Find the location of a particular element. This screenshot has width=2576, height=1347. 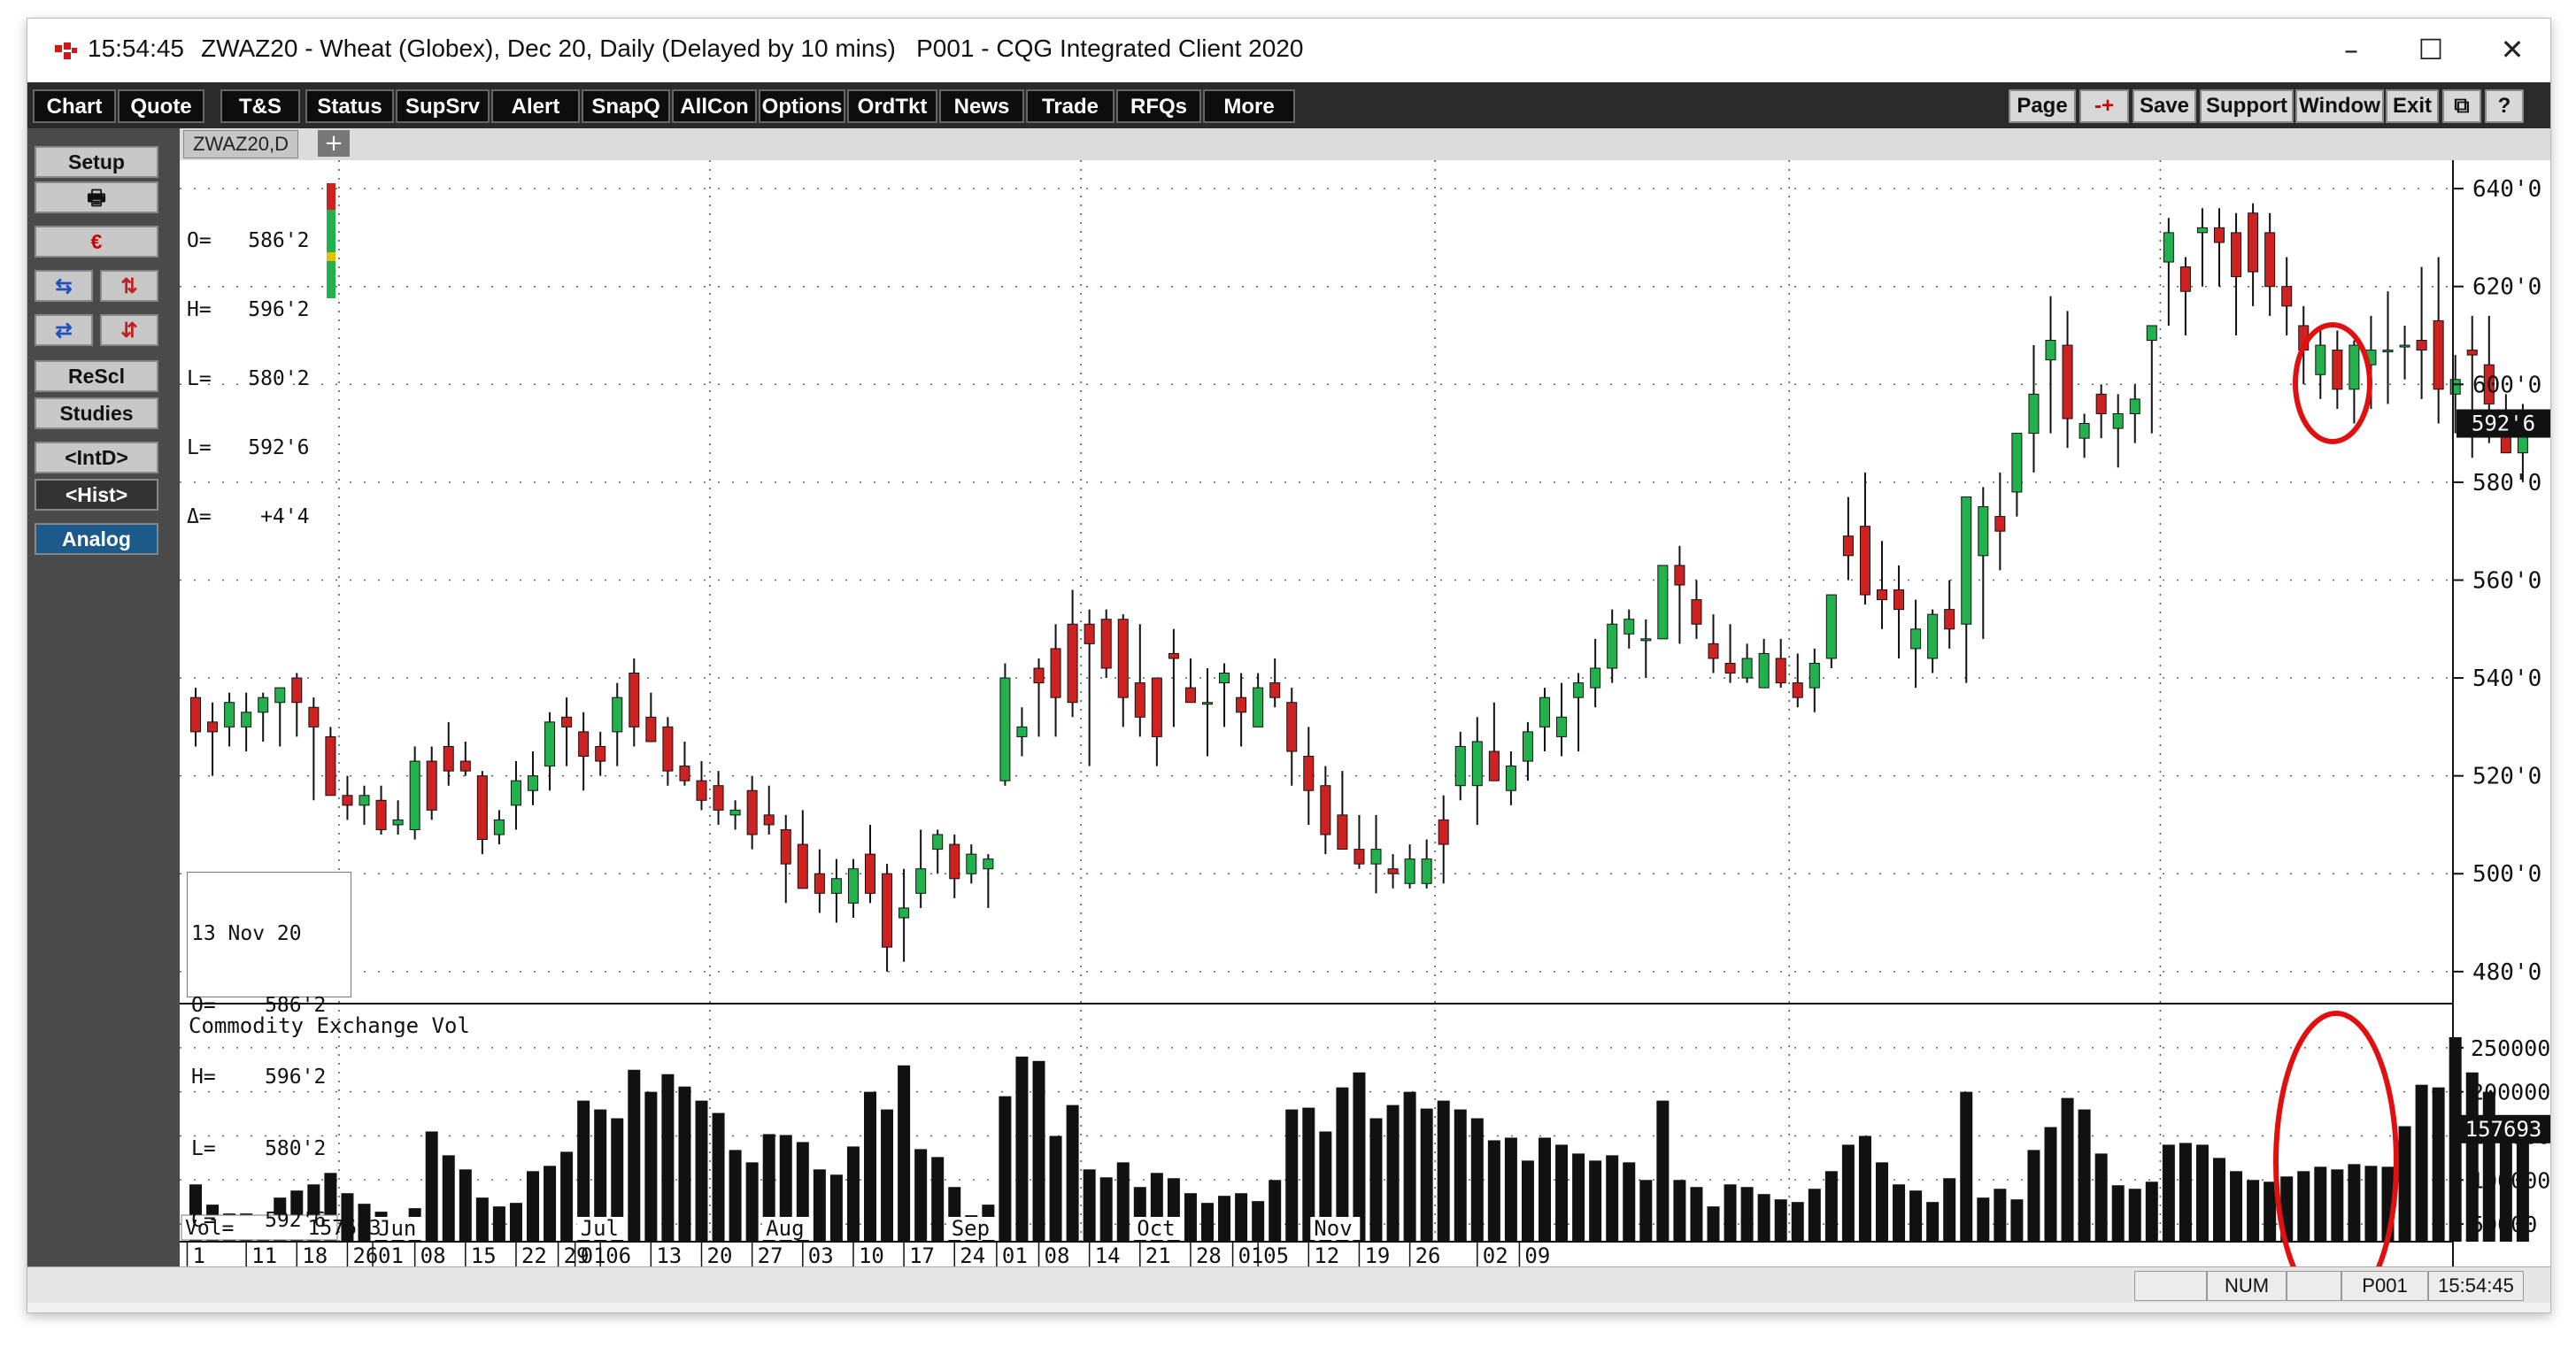

expand-horizontal-icon: ⇄ is located at coordinates (64, 330).